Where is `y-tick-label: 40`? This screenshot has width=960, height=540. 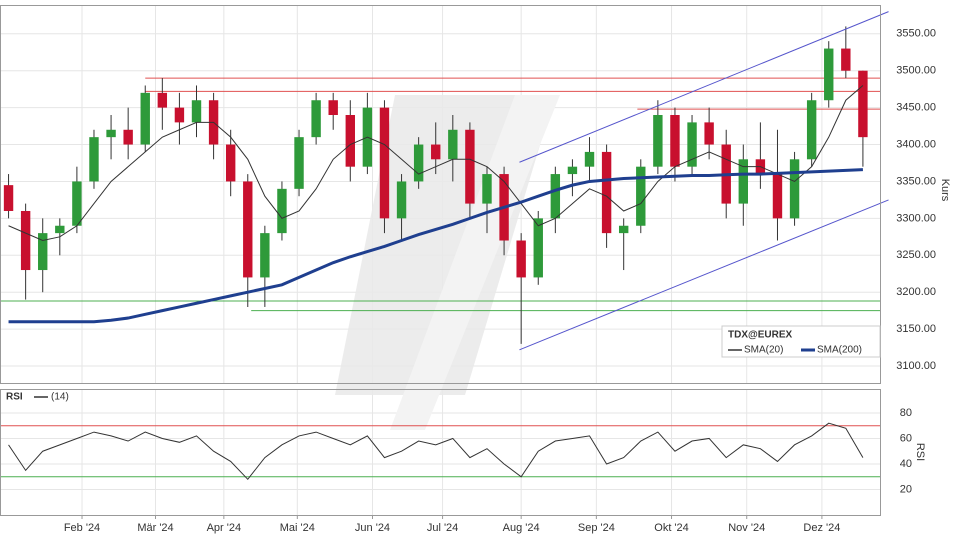
y-tick-label: 40 is located at coordinates (906, 464).